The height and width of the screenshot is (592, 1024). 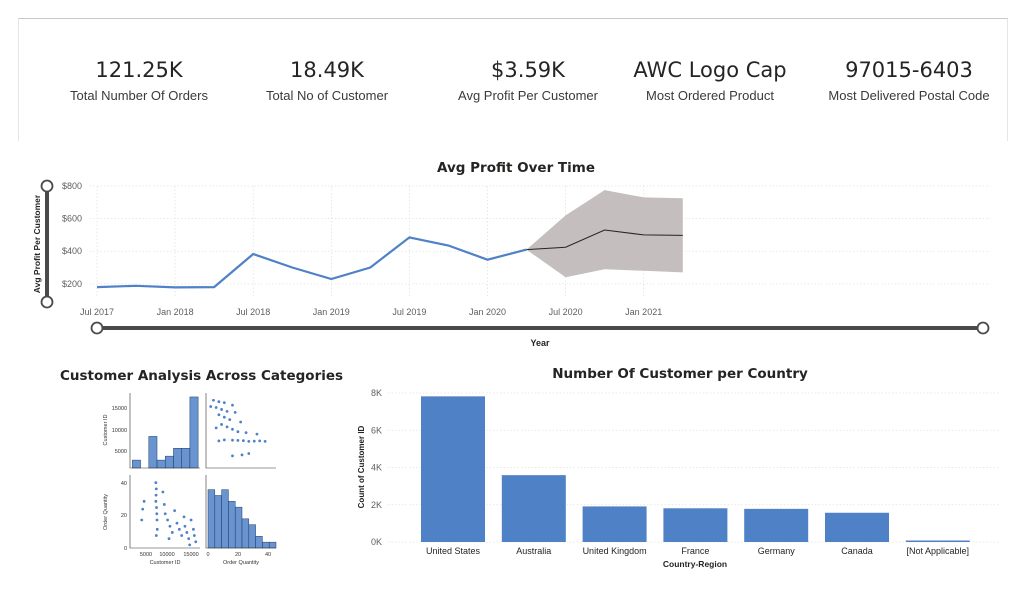 I want to click on bar-chart-title: Number Of Customer per Country, so click(x=680, y=374).